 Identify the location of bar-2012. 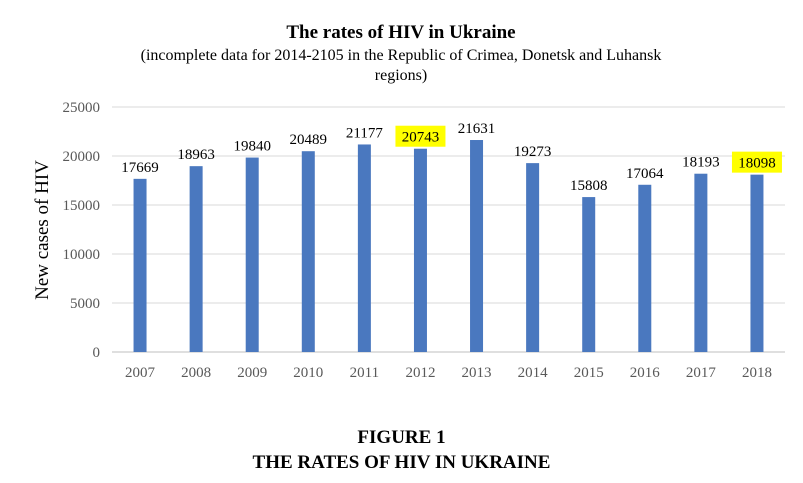
(420, 250).